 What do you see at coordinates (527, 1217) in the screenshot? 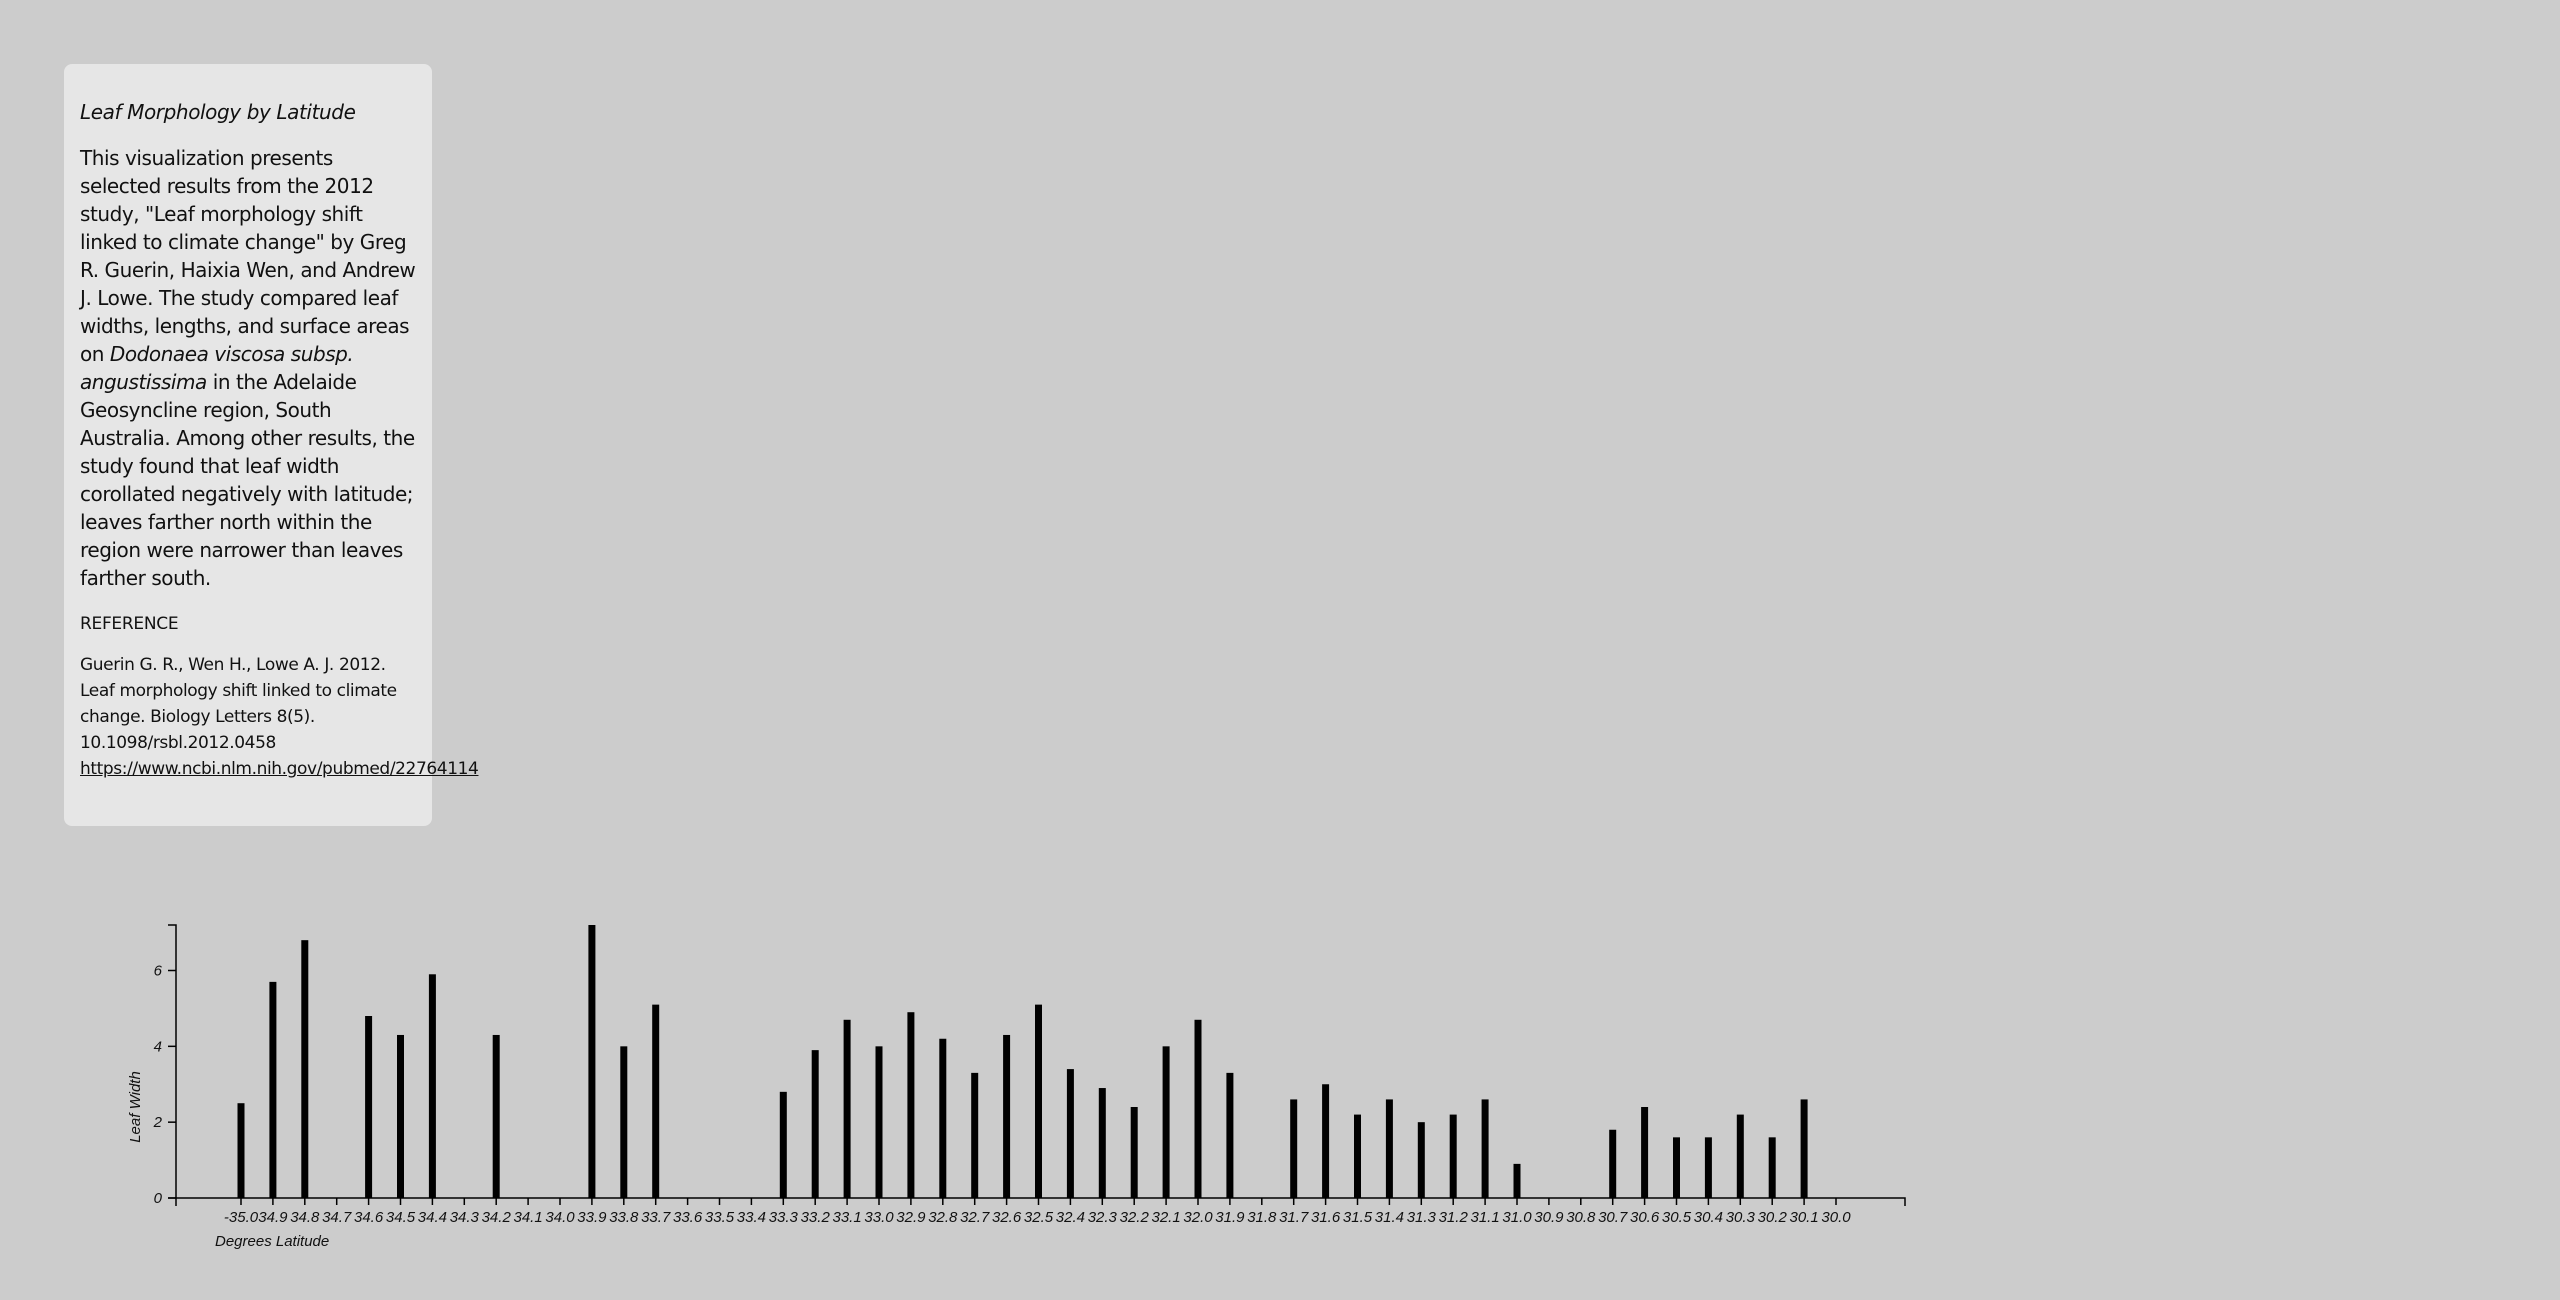
I see `x-tick-label: 34.1` at bounding box center [527, 1217].